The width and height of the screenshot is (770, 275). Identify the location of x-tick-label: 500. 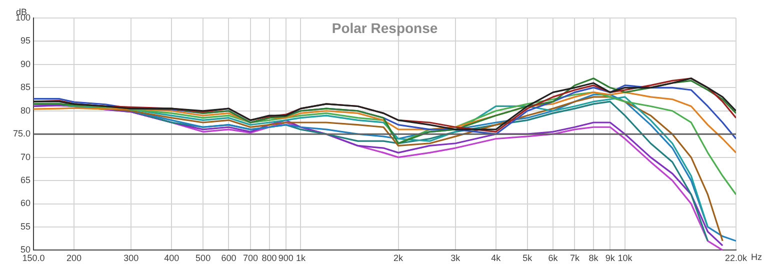
(203, 258).